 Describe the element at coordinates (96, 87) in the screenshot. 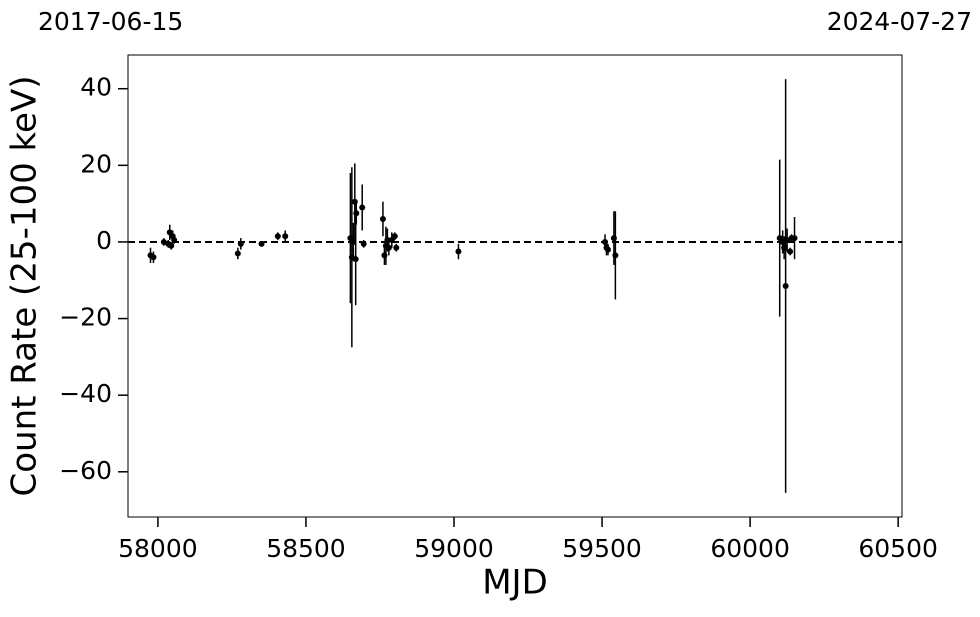

I see `y-tick-label: 40` at that location.